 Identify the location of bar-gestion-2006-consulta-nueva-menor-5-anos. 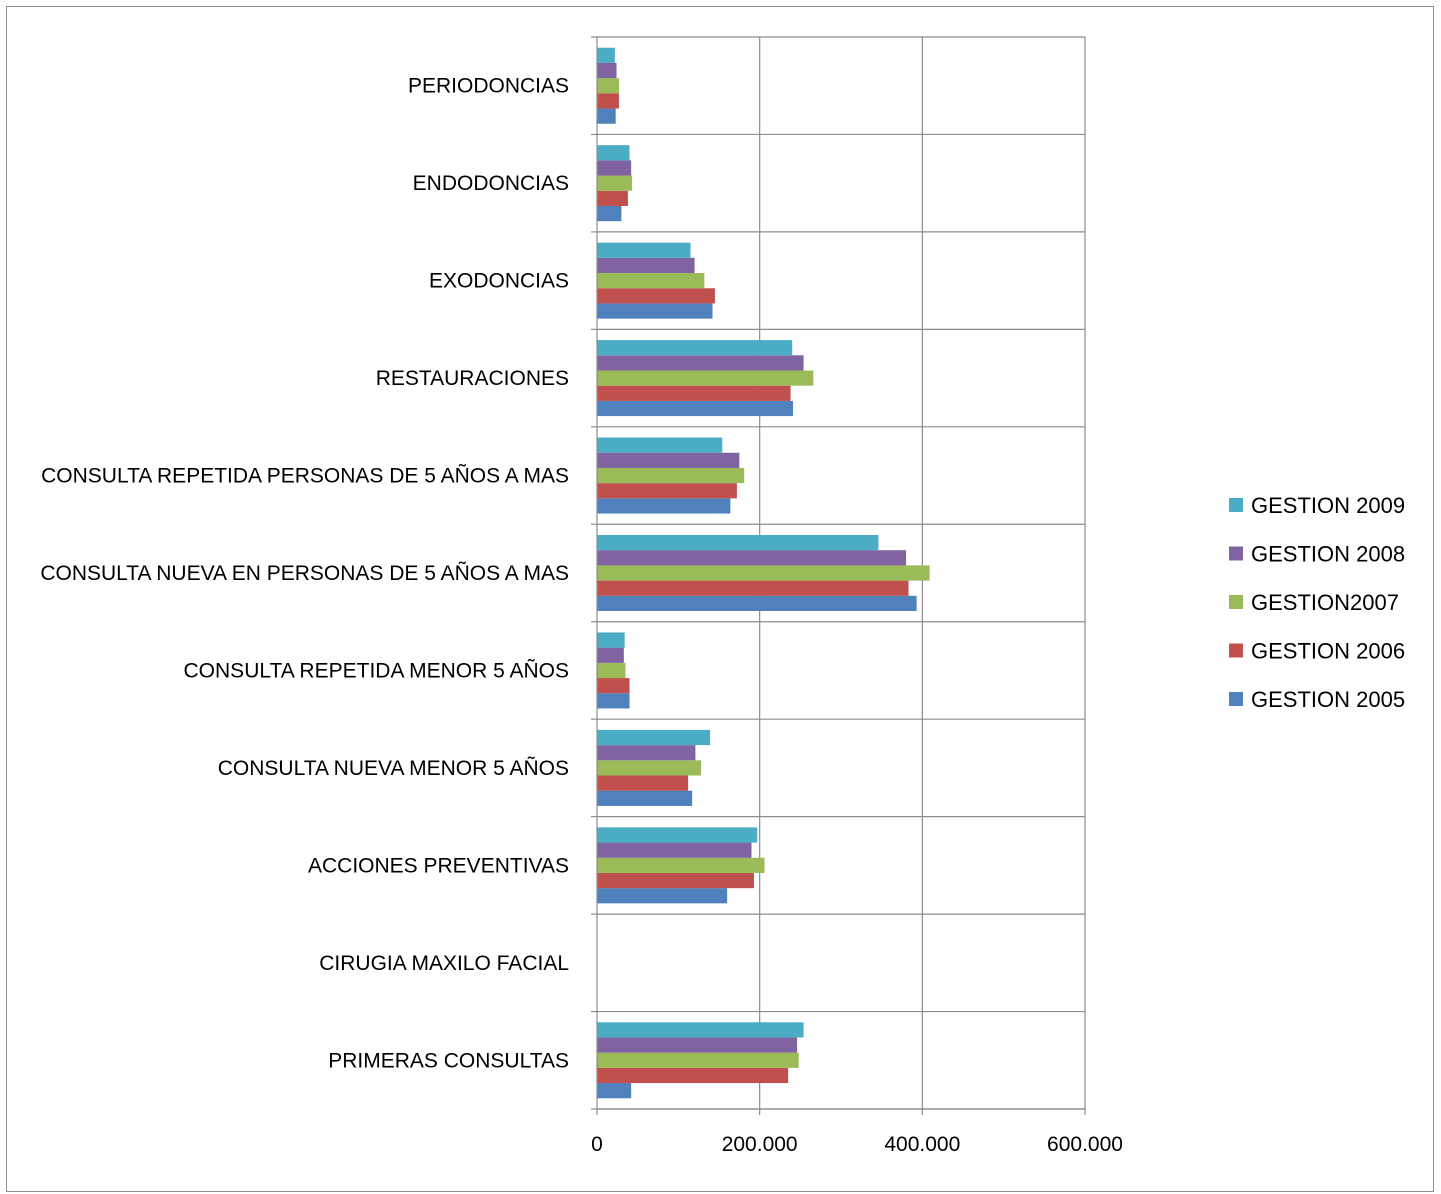
(643, 783).